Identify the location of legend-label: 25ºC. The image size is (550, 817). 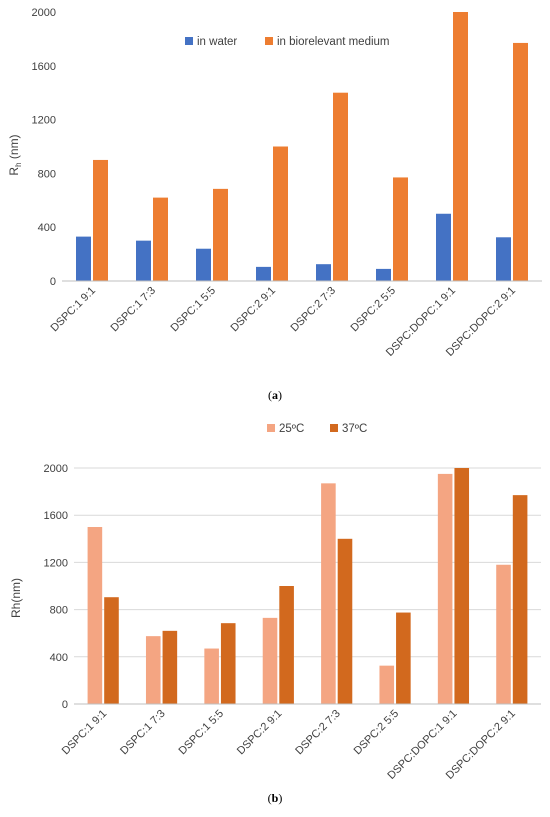
(291, 429).